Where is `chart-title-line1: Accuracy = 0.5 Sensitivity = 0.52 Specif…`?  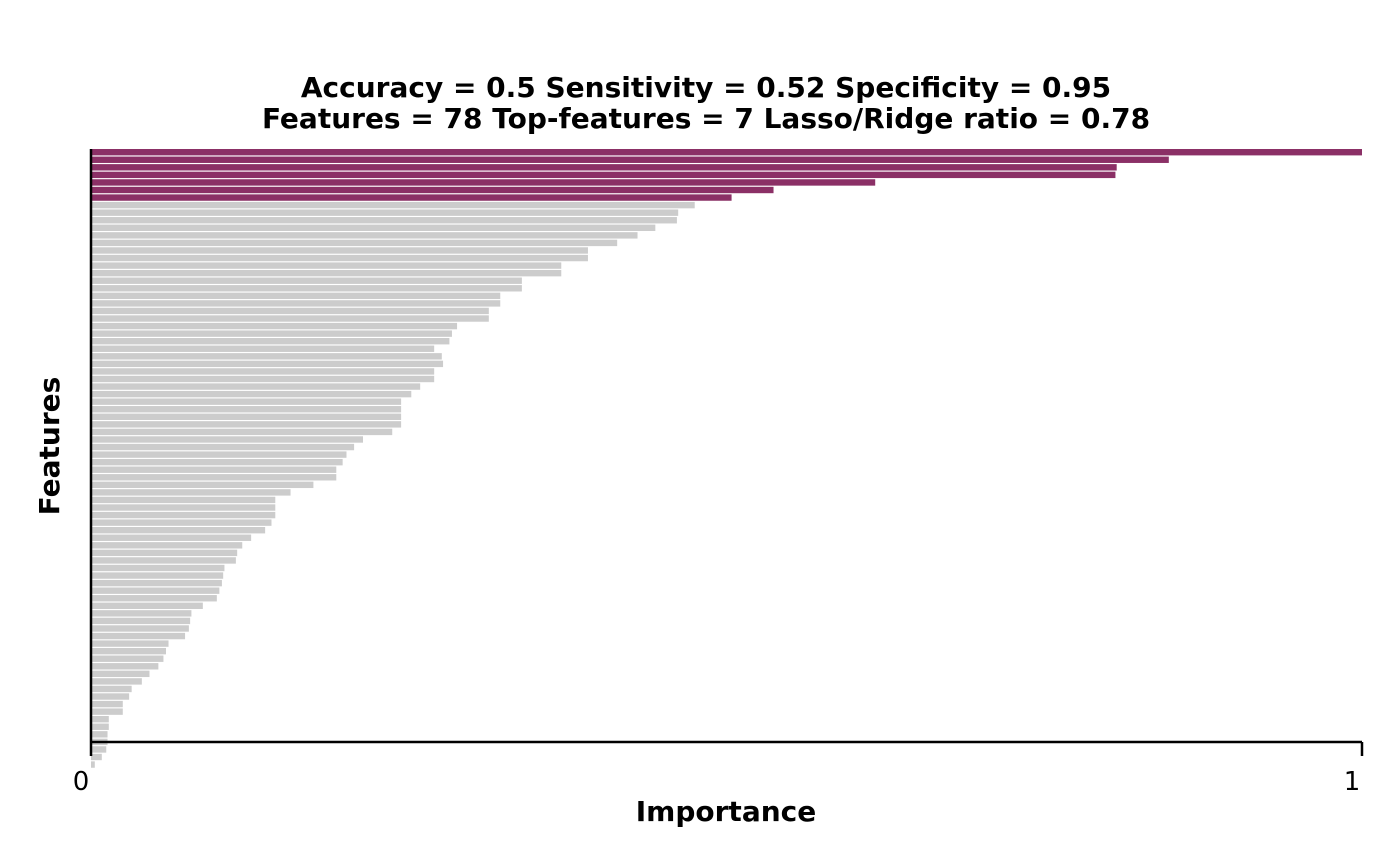 chart-title-line1: Accuracy = 0.5 Sensitivity = 0.52 Specif… is located at coordinates (706, 87).